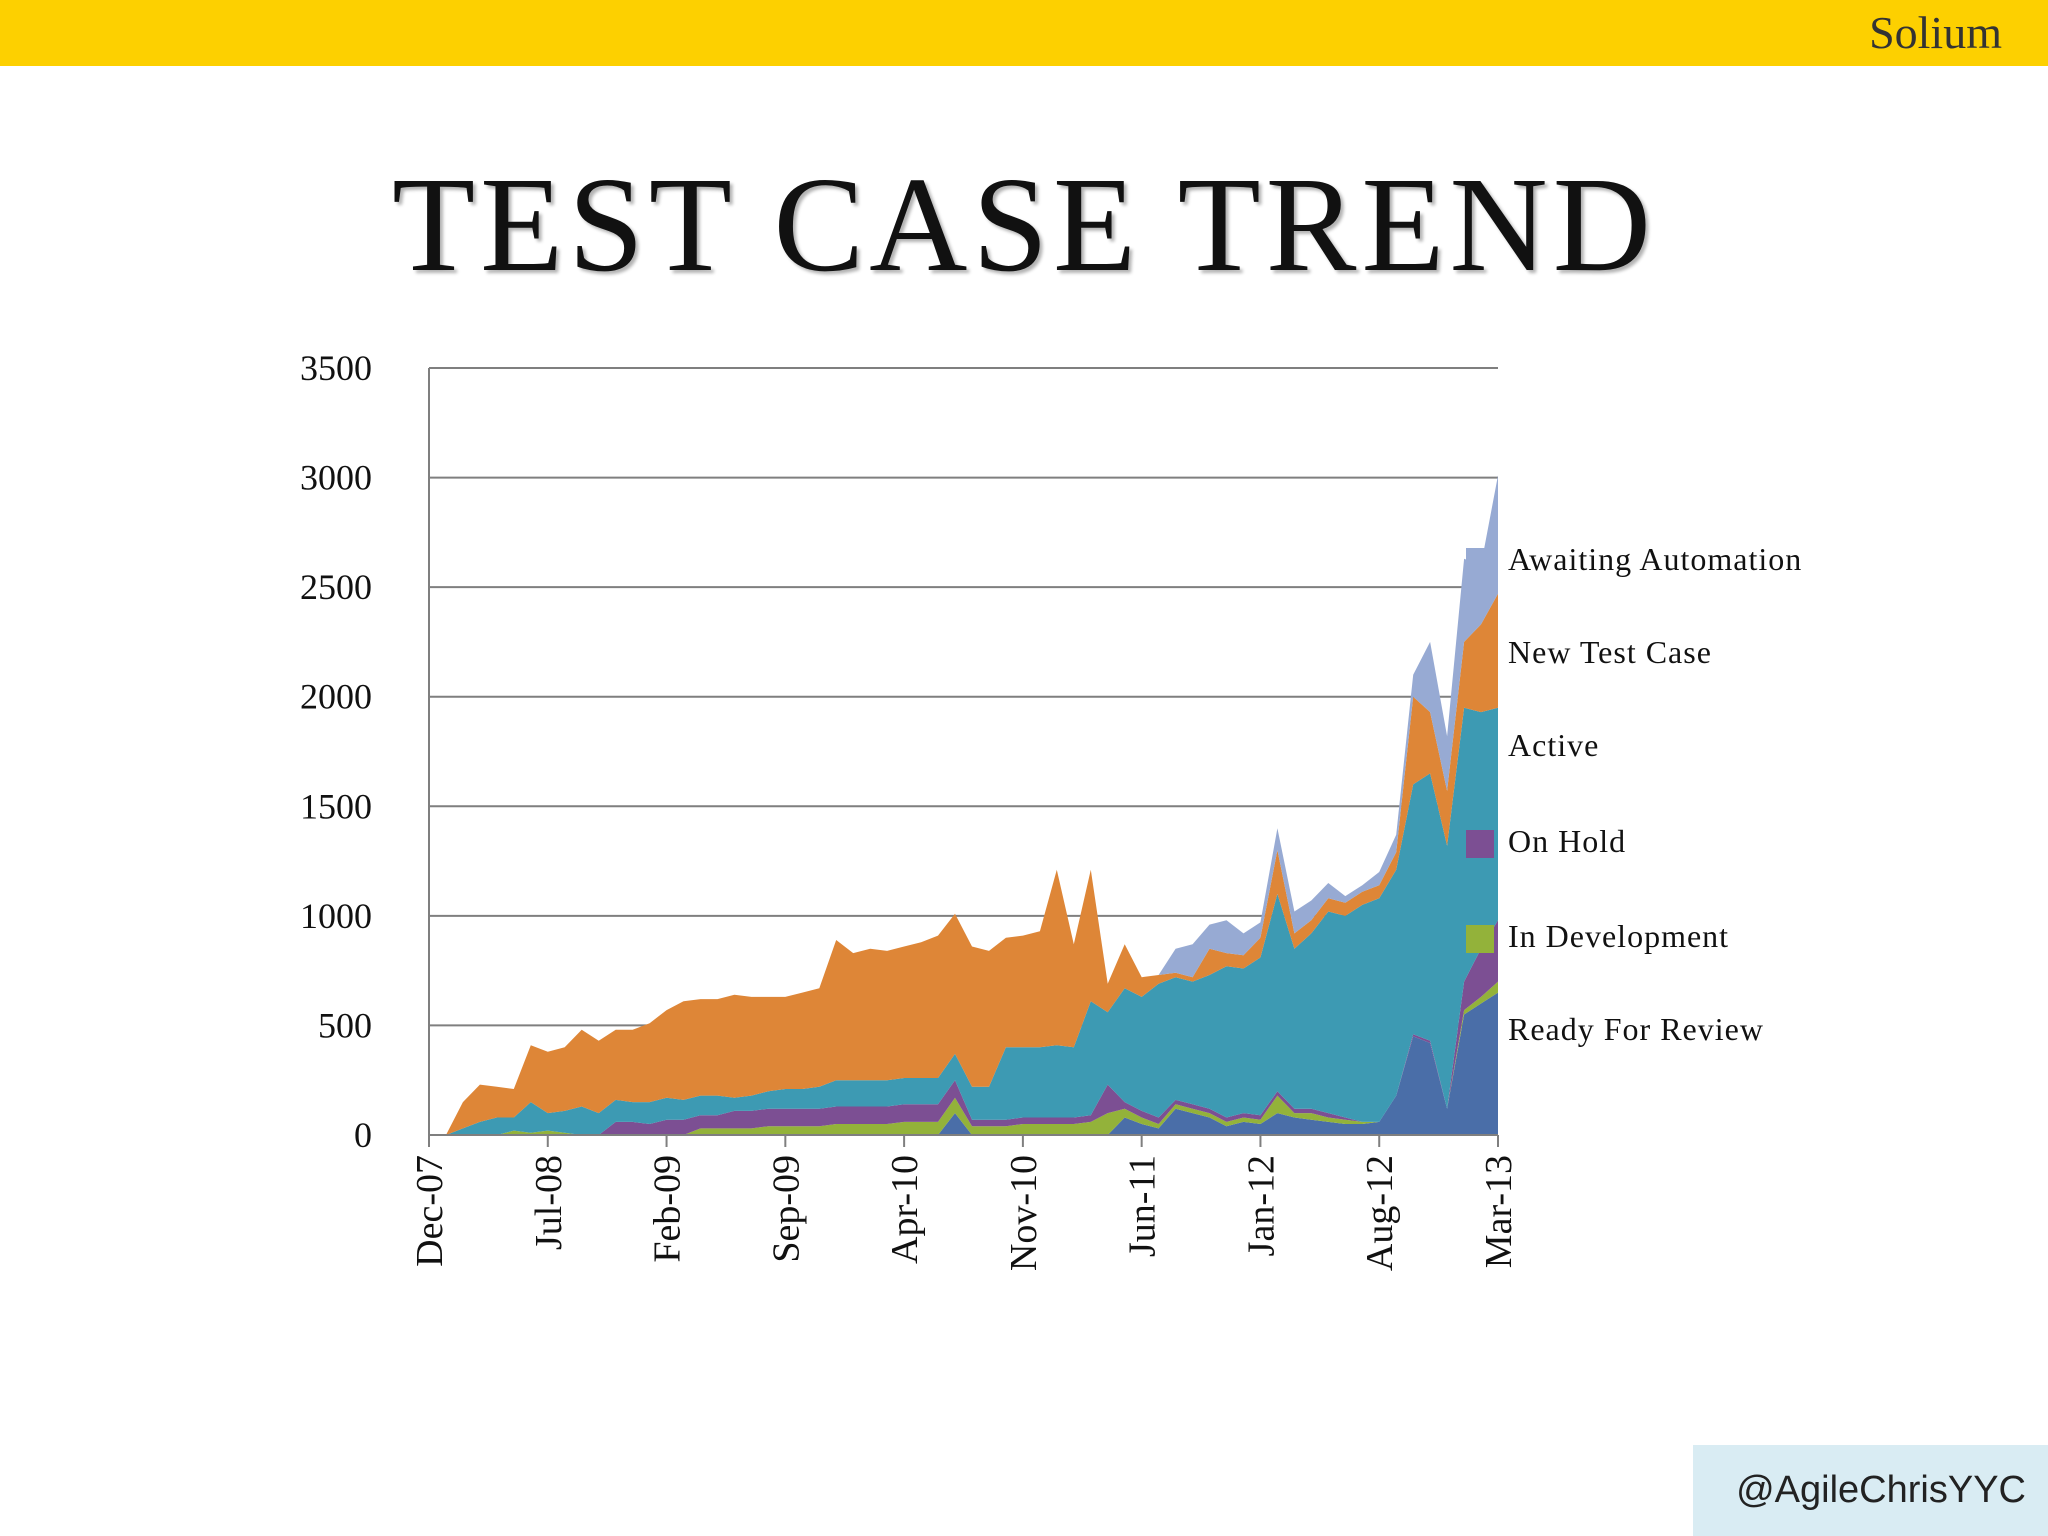 The image size is (2048, 1536). Describe the element at coordinates (1480, 562) in the screenshot. I see `legend-swatch-awaiting-automation` at that location.